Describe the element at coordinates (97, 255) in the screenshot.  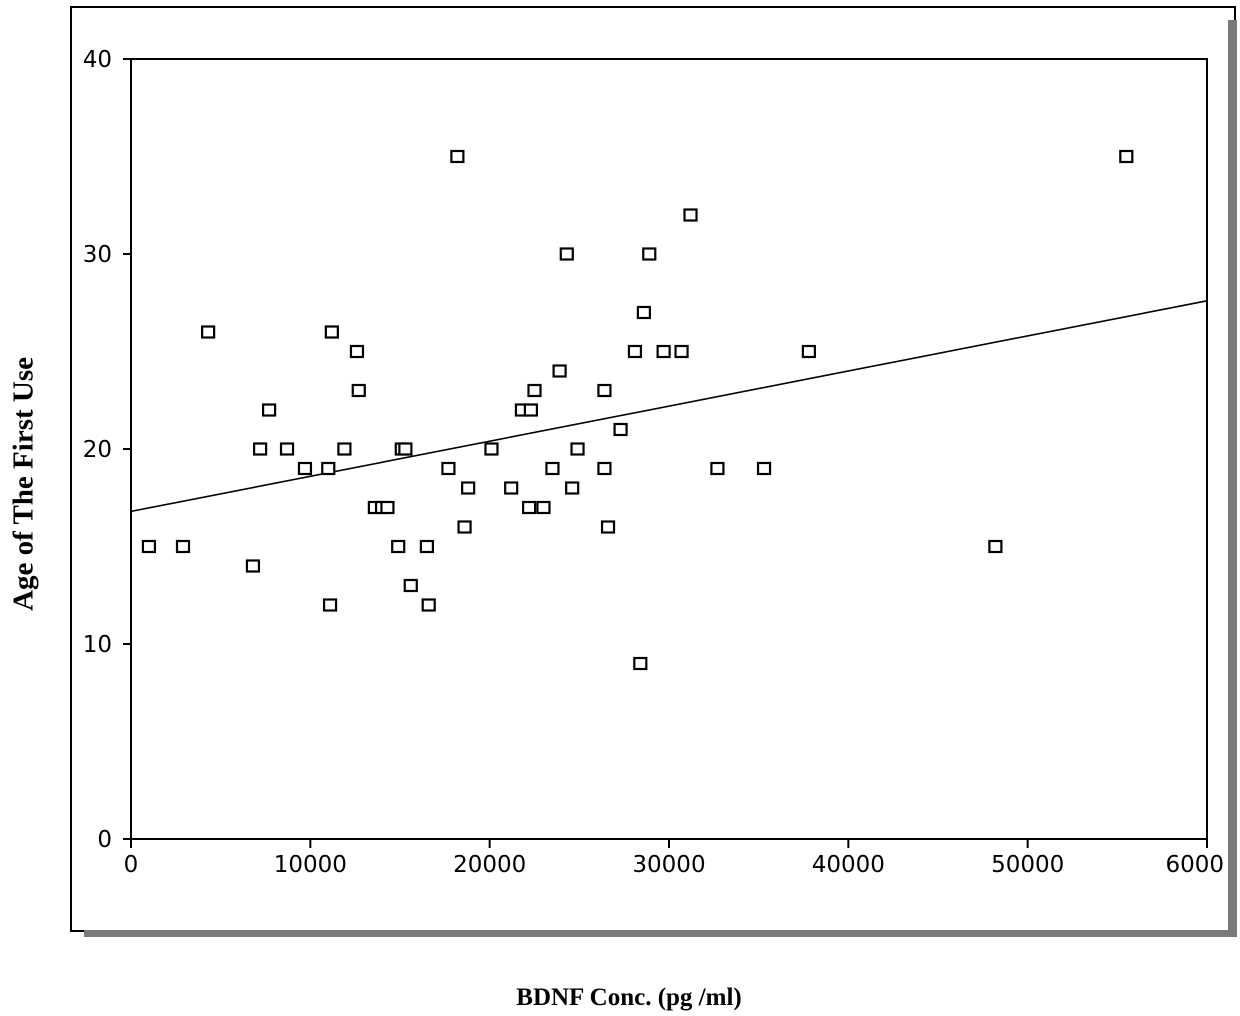
I see `y-tick-label: 30` at that location.